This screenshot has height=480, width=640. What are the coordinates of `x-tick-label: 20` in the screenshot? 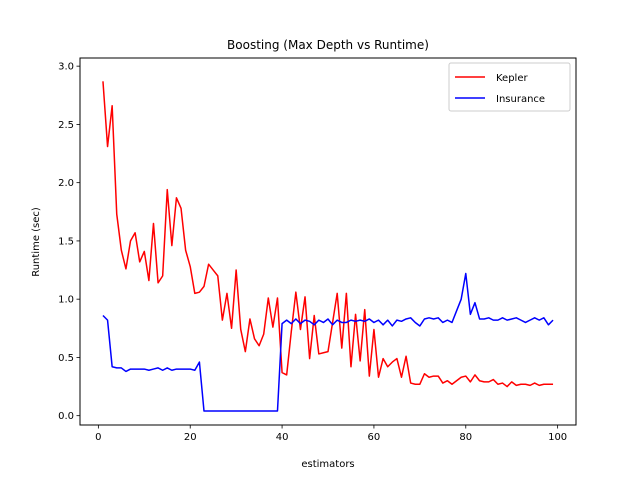 It's located at (190, 437).